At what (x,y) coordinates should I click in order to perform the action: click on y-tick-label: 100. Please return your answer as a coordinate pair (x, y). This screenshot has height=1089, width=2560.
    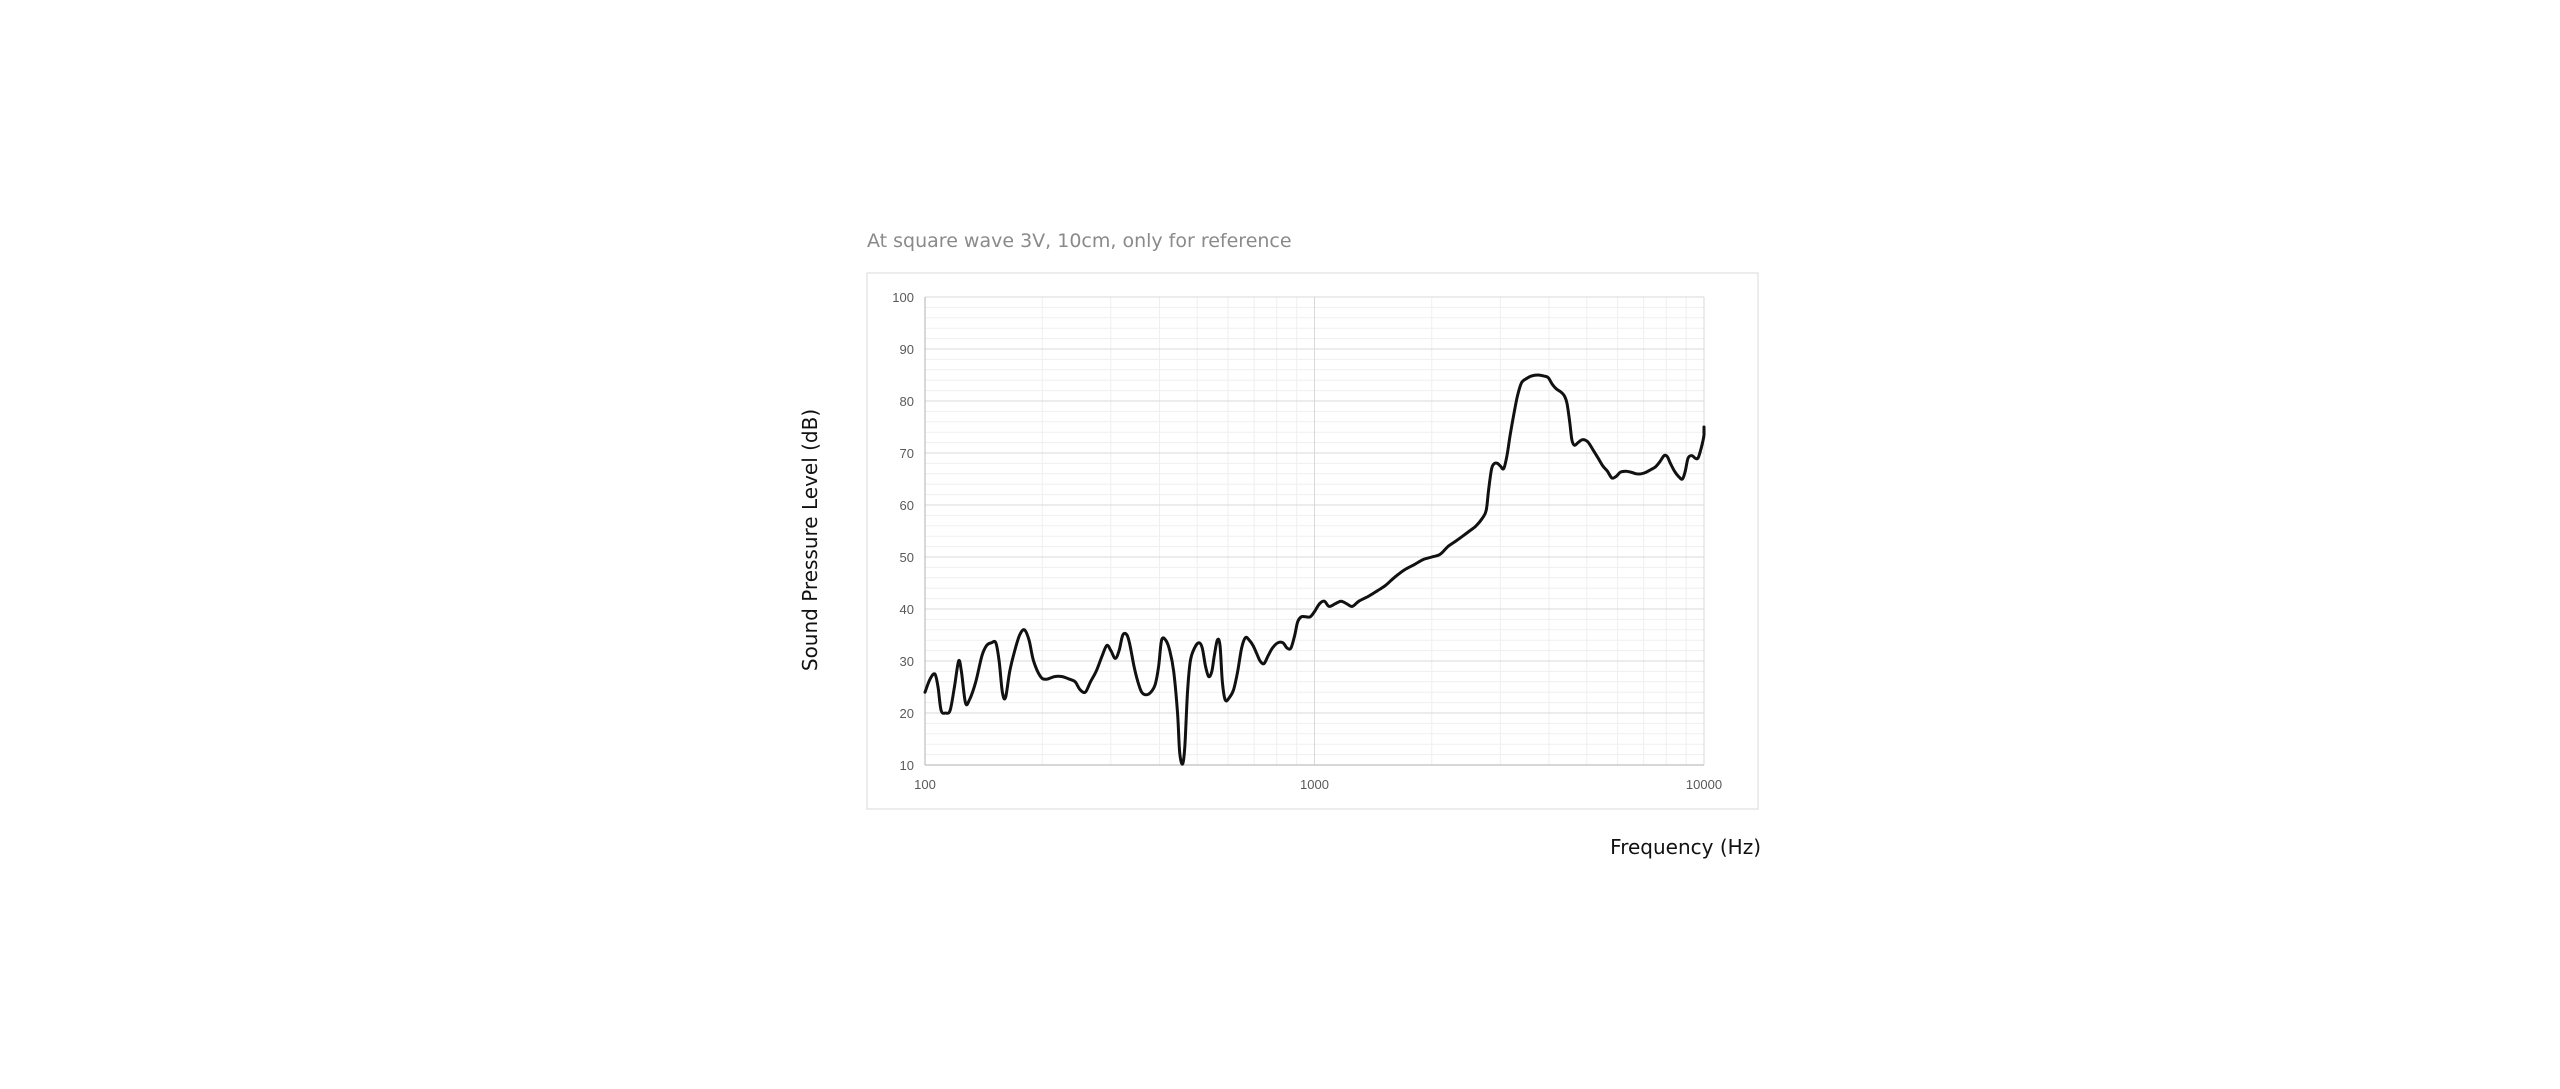
    Looking at the image, I should click on (903, 297).